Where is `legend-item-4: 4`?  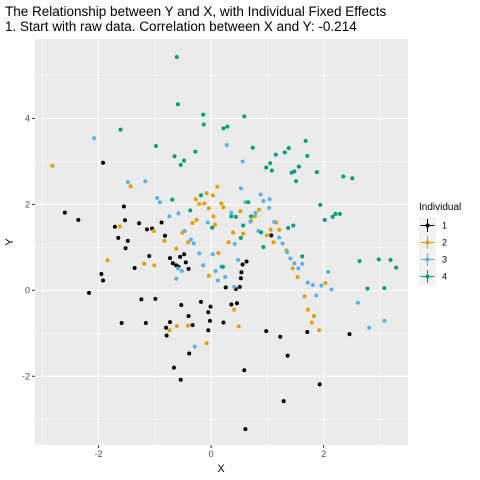 legend-item-4: 4 is located at coordinates (433, 276).